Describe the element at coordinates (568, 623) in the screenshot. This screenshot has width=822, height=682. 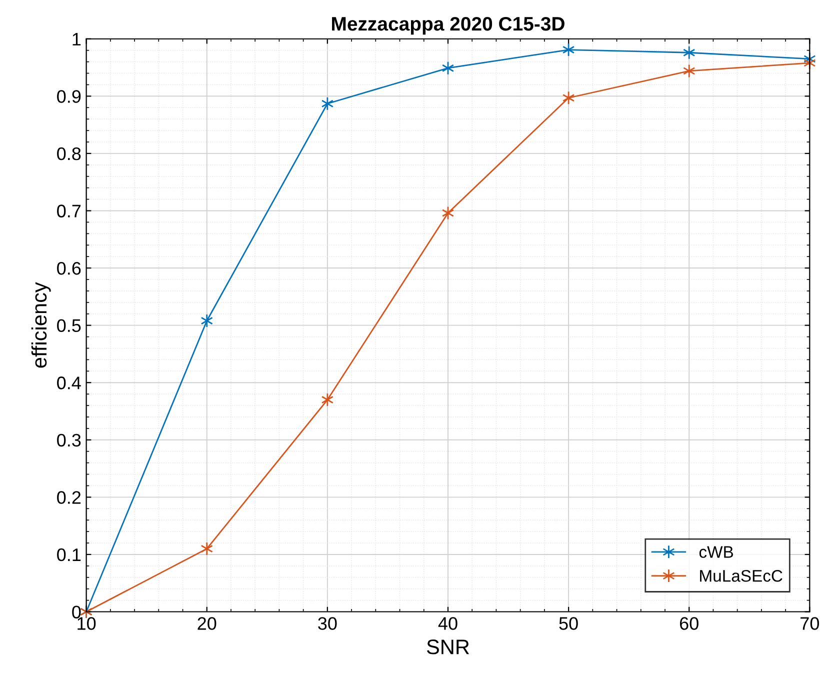
I see `x-tick-label: 50` at that location.